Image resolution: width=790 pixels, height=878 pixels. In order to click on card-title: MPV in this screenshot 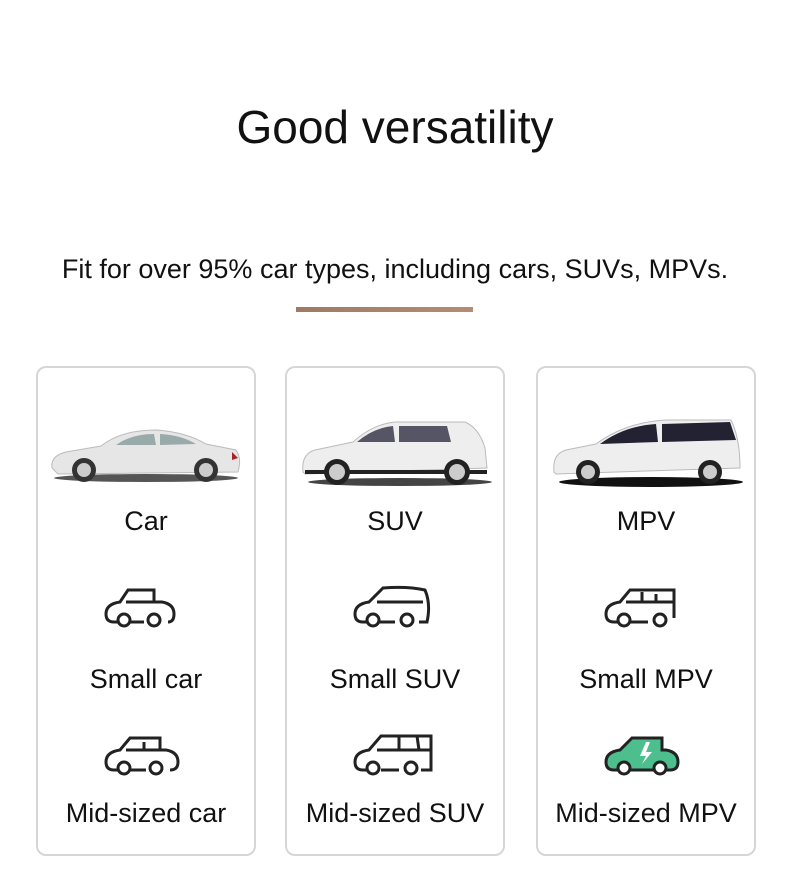, I will do `click(646, 521)`.